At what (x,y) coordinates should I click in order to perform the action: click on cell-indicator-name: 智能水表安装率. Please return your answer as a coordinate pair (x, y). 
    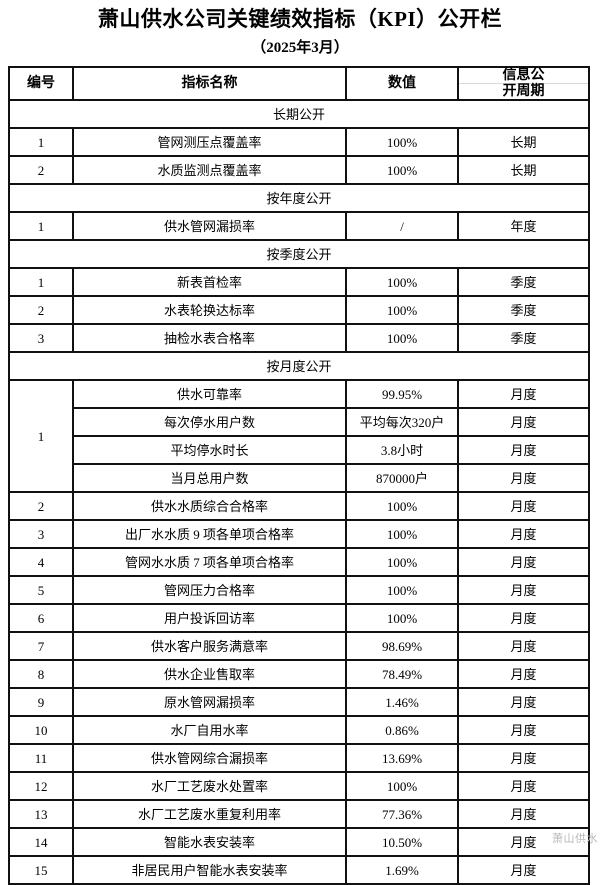
    Looking at the image, I should click on (209, 842).